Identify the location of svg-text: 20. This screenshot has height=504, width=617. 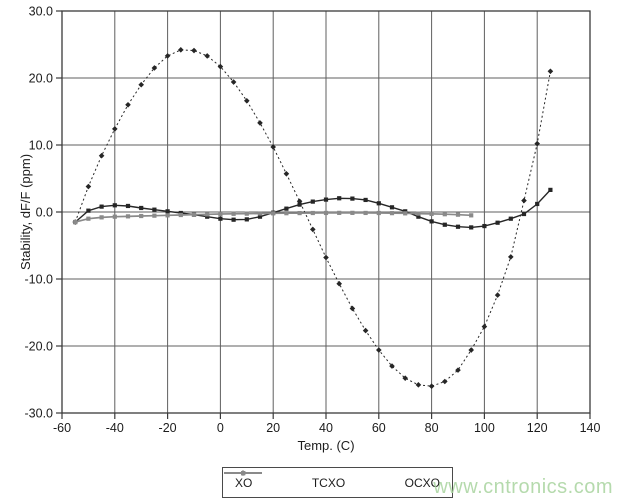
(273, 428).